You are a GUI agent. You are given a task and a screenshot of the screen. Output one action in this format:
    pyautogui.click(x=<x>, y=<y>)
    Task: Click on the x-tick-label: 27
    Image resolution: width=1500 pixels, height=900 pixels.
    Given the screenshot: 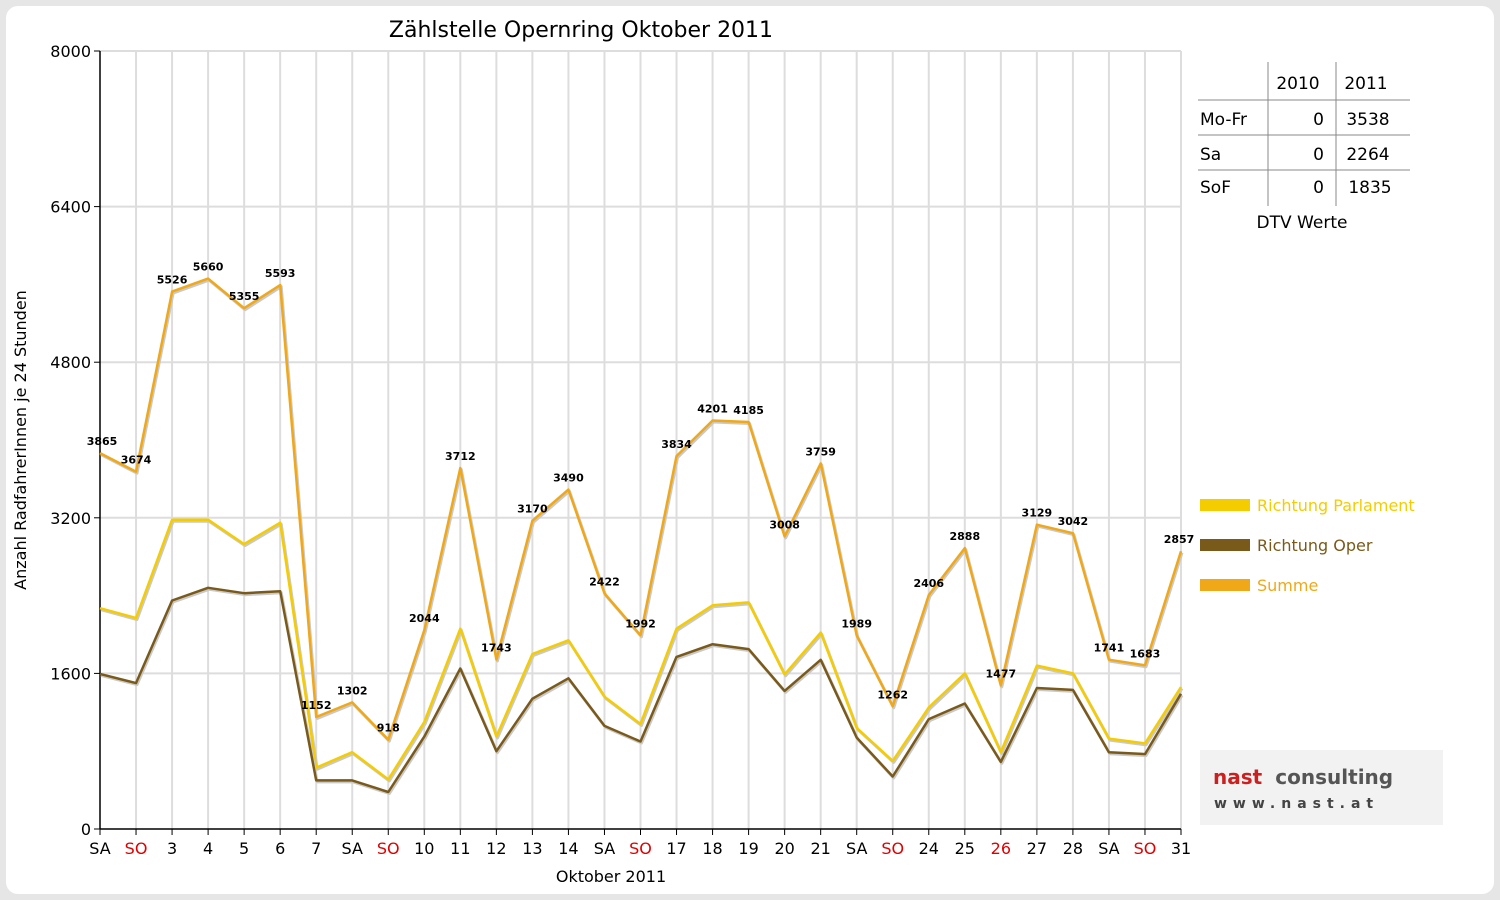 What is the action you would take?
    pyautogui.click(x=1037, y=848)
    